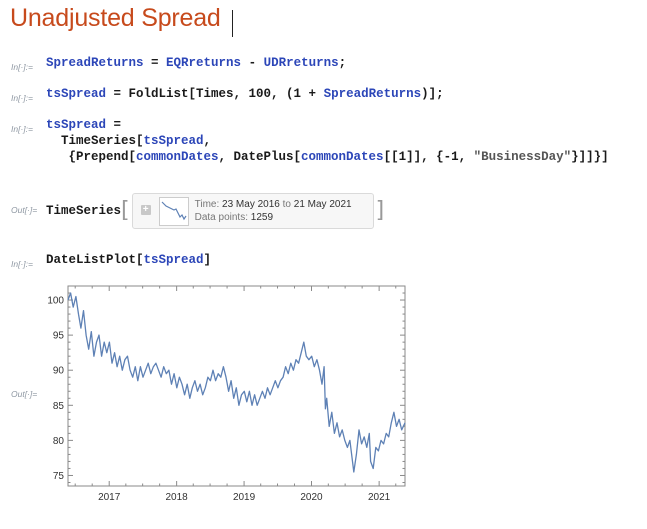  I want to click on y-tick-label: 85, so click(59, 406).